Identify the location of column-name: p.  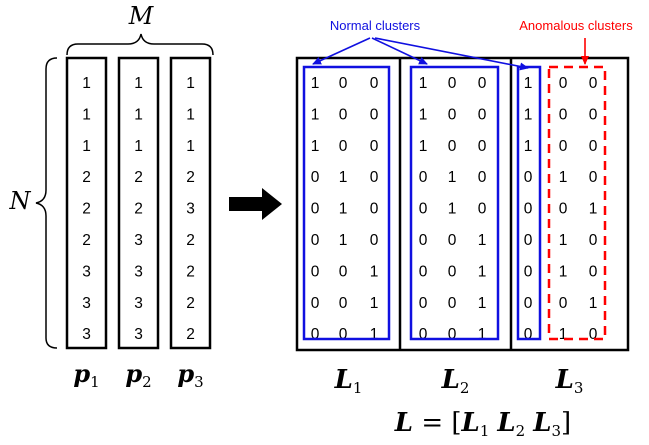
(185, 373).